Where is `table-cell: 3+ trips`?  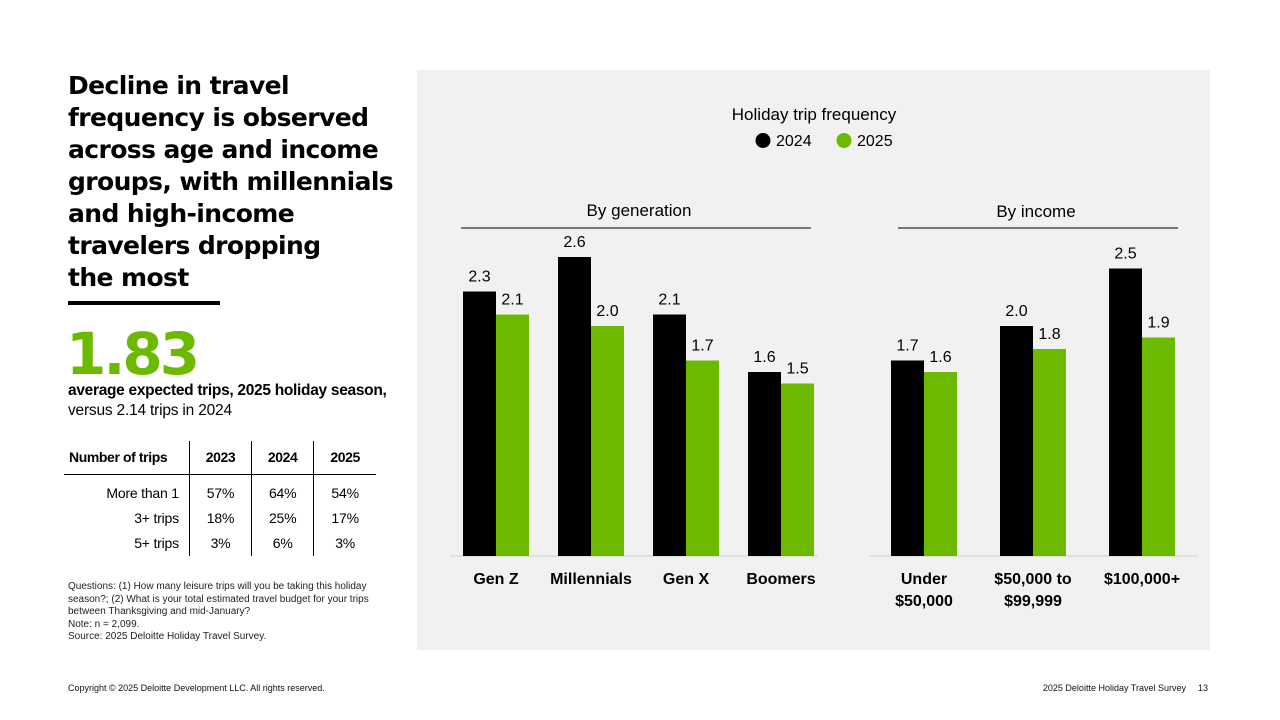 table-cell: 3+ trips is located at coordinates (127, 518).